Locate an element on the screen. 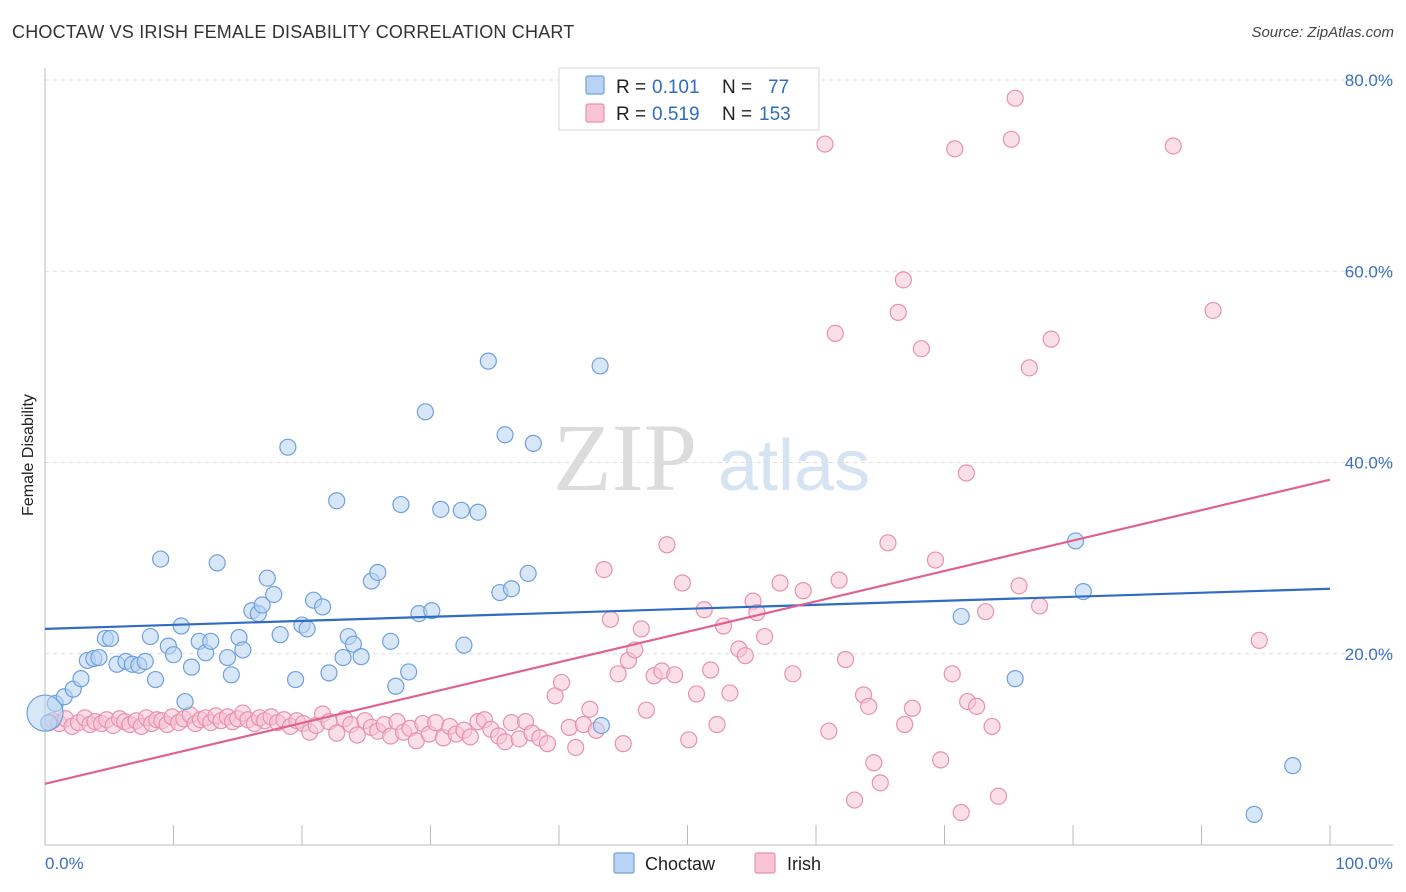  y-tick-label: 60.0% is located at coordinates (1369, 271).